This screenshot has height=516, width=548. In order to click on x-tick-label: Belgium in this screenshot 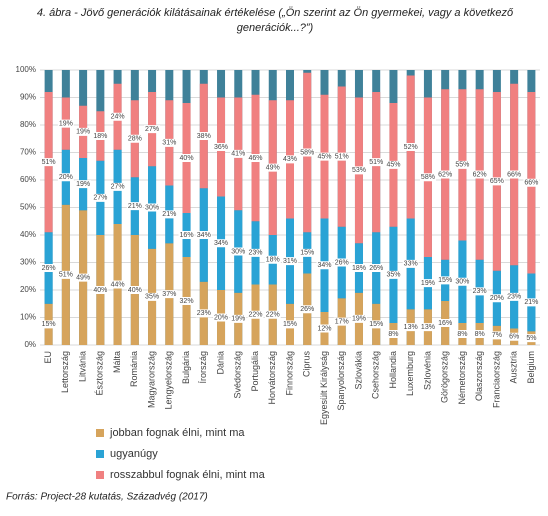, I will do `click(531, 367)`.